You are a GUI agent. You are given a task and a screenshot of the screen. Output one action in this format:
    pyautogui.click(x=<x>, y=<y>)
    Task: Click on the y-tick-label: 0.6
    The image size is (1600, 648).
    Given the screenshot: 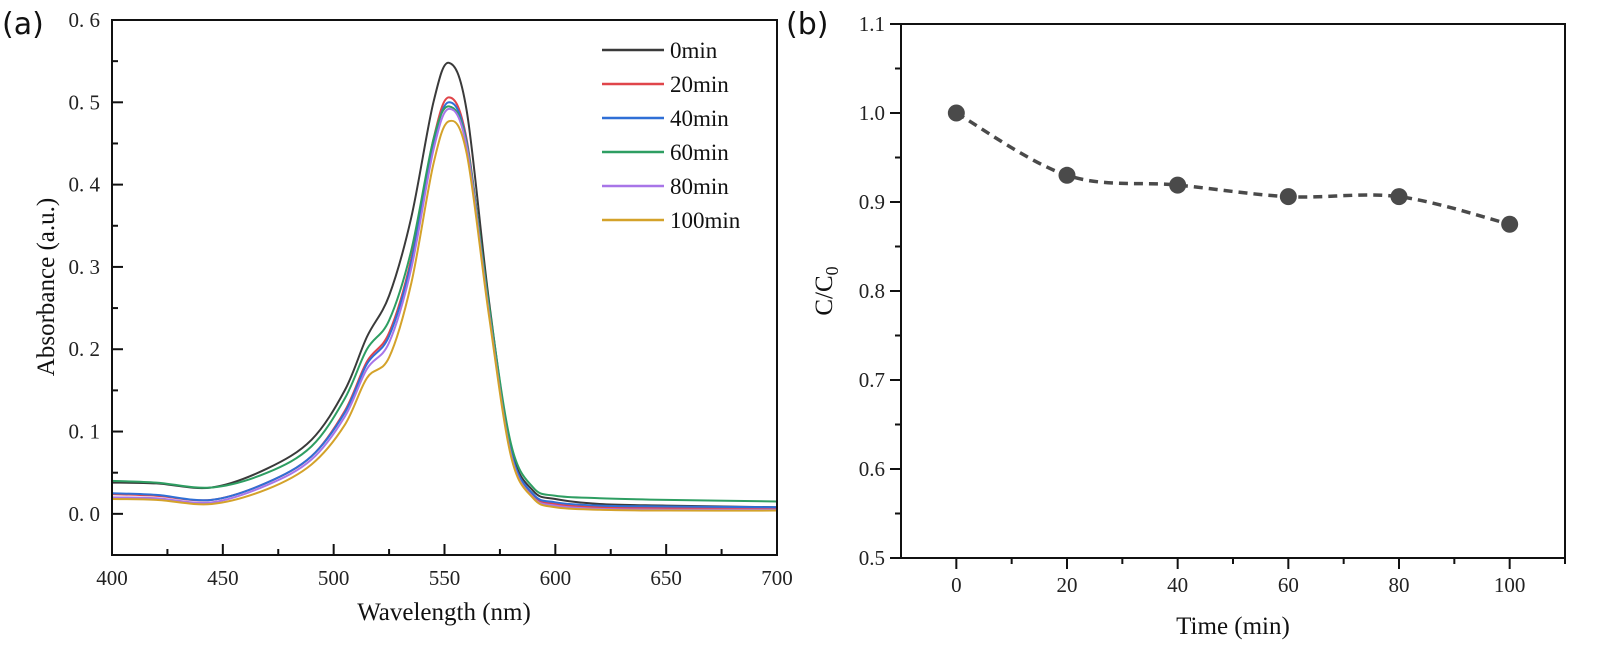 What is the action you would take?
    pyautogui.click(x=872, y=469)
    